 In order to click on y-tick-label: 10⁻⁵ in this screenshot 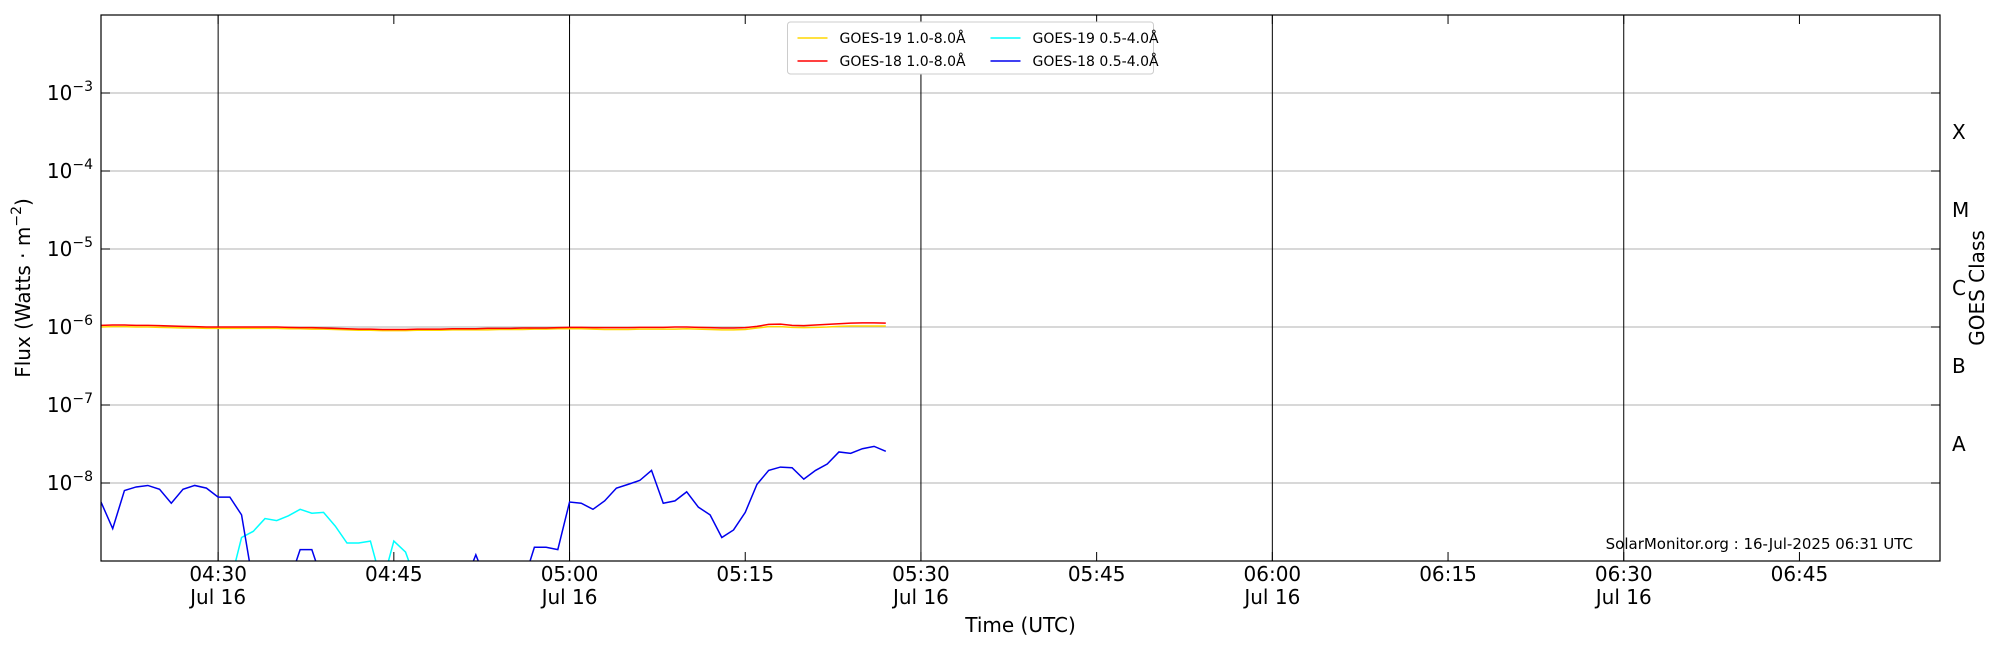, I will do `click(70, 248)`.